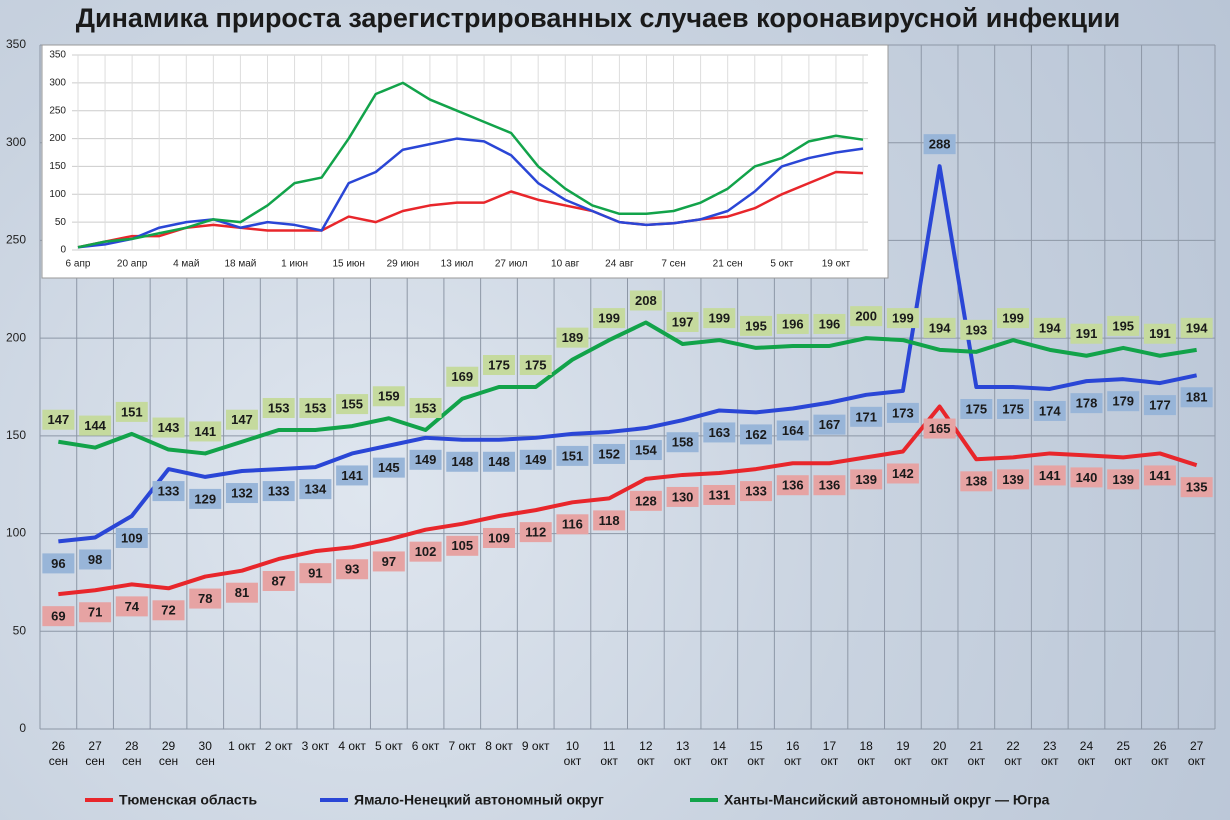 The image size is (1230, 820). Describe the element at coordinates (58, 616) in the screenshot. I see `data-label: 69` at that location.